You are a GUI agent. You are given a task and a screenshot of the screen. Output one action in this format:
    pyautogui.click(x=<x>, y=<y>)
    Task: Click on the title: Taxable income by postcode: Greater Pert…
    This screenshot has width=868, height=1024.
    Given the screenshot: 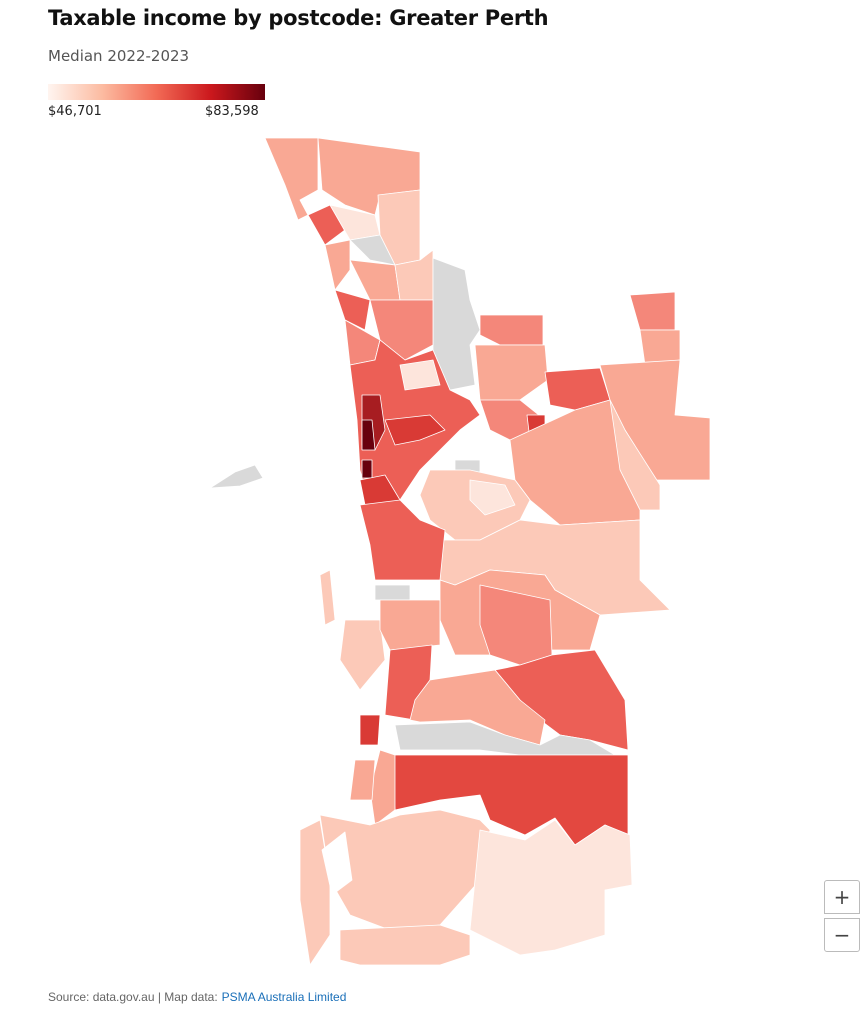 What is the action you would take?
    pyautogui.click(x=298, y=18)
    